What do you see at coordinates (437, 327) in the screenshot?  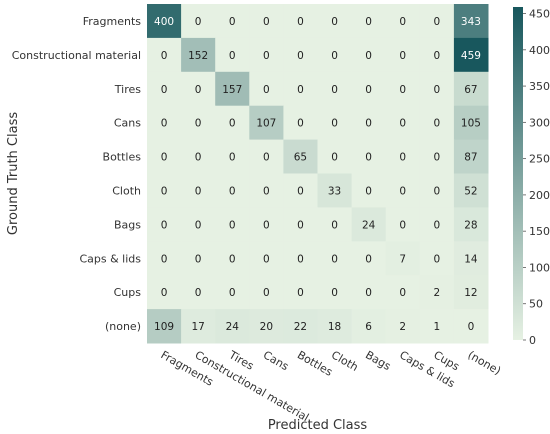 I see `cell-value-label: 1` at bounding box center [437, 327].